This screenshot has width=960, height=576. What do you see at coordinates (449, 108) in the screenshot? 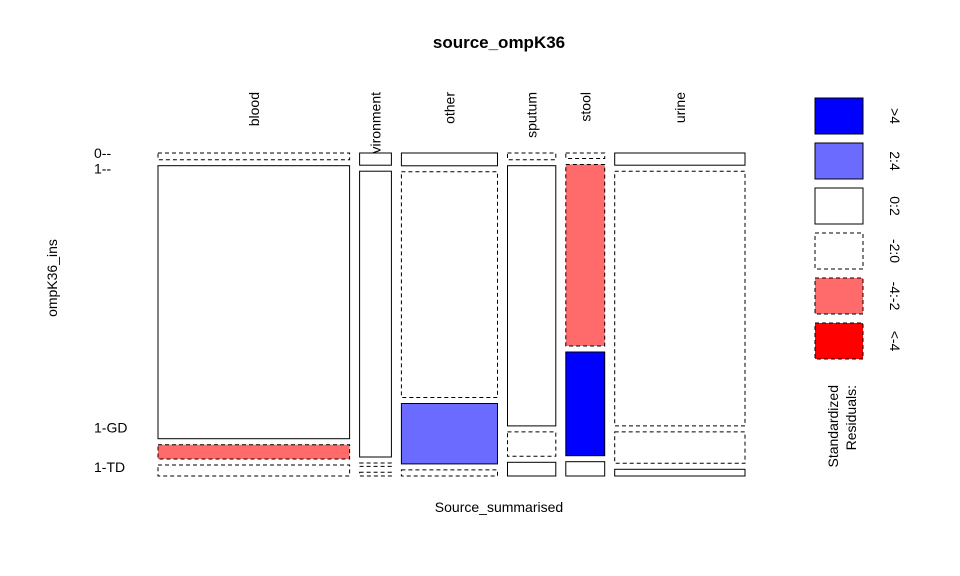
I see `column-label-other: other` at bounding box center [449, 108].